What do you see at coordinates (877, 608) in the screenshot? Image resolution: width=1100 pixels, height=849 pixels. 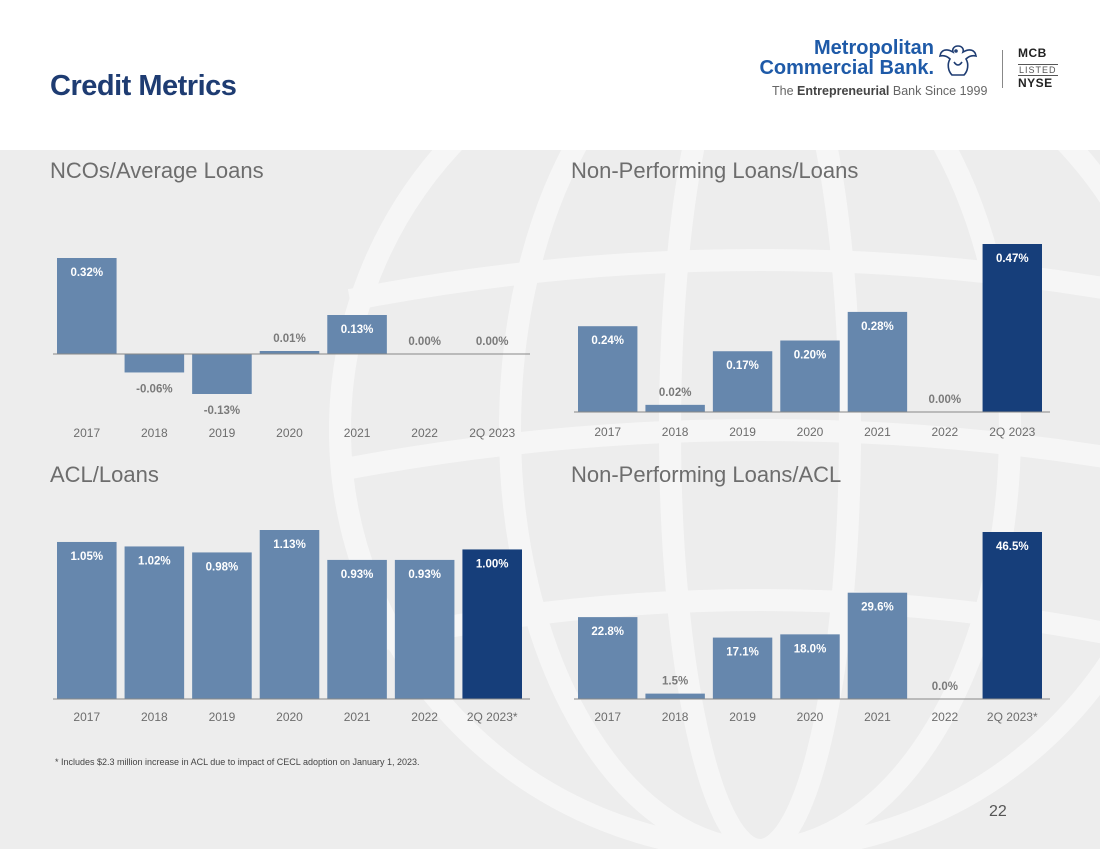 I see `data-label: 29.6%` at bounding box center [877, 608].